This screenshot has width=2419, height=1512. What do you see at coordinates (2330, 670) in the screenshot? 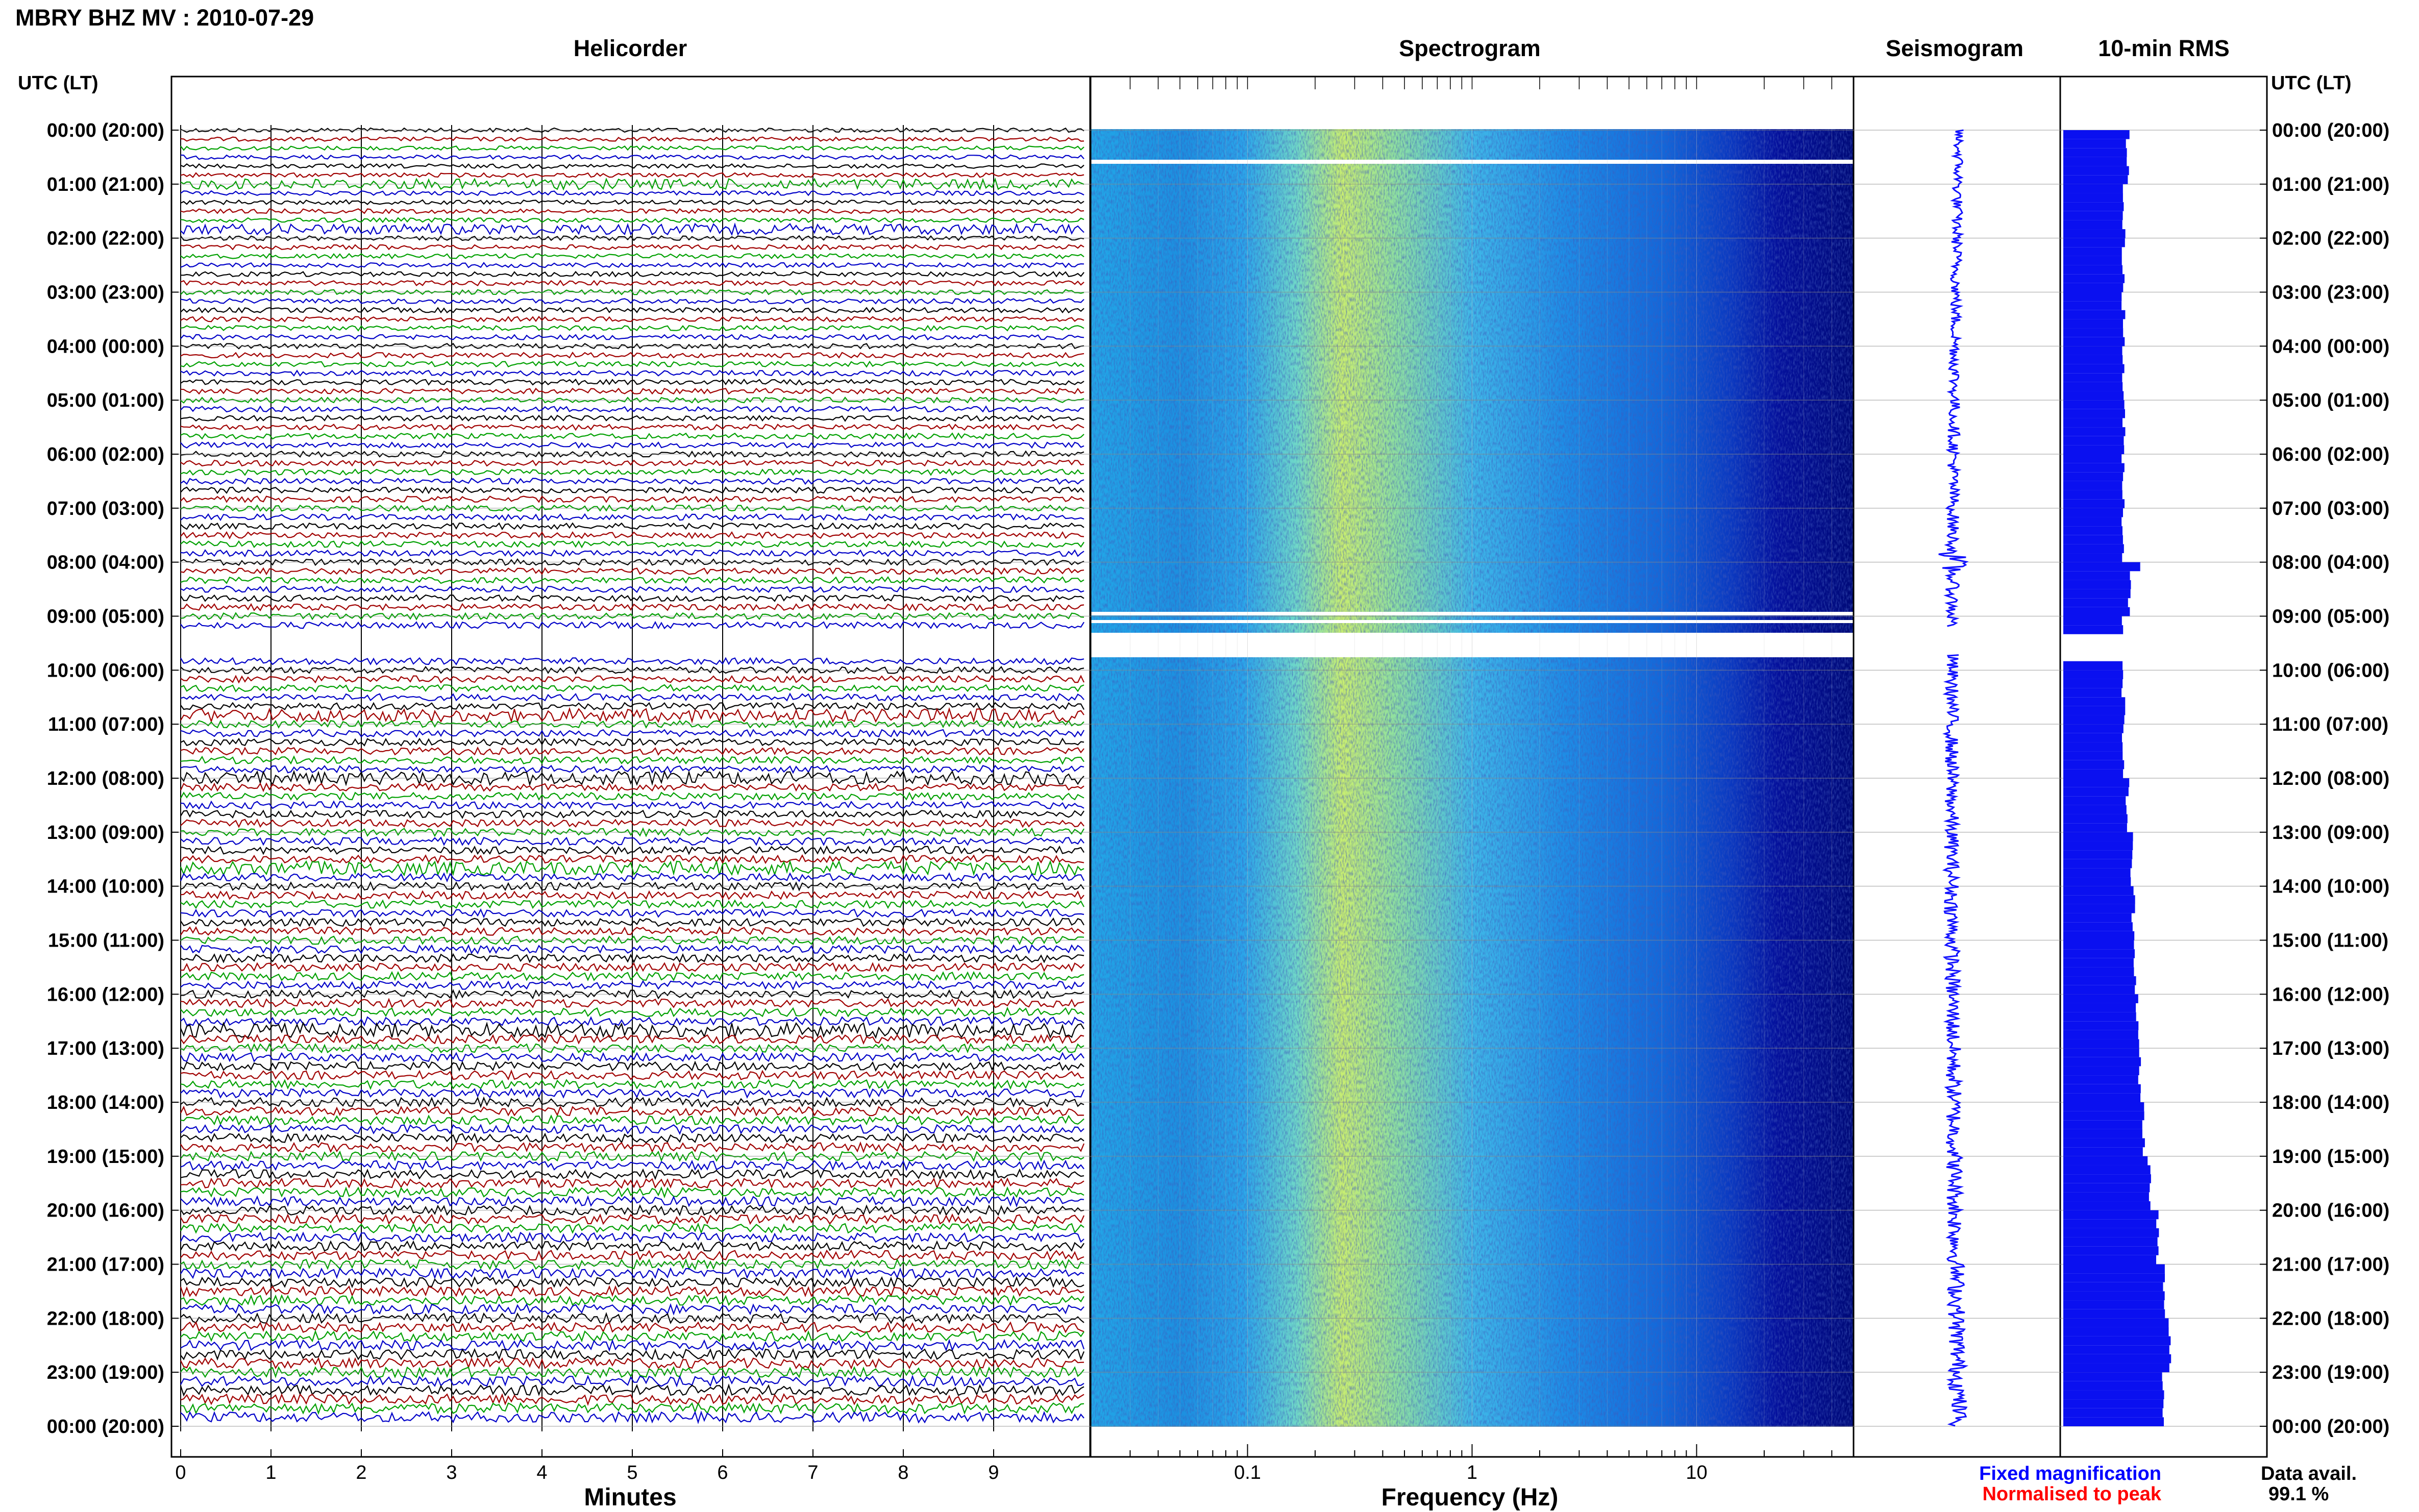
I see `y-tick-label-right: 10:00 (06:00)` at bounding box center [2330, 670].